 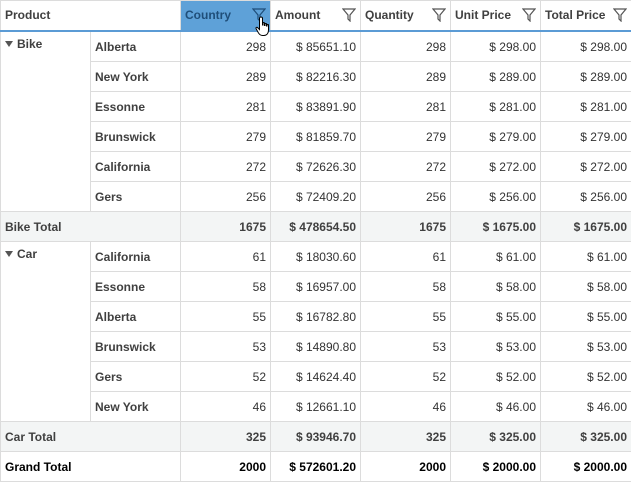 I want to click on column-header-quantity: Quantity, so click(x=406, y=16).